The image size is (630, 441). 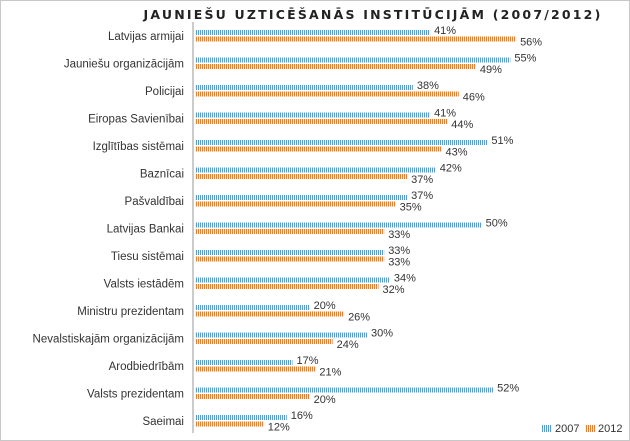 What do you see at coordinates (422, 196) in the screenshot?
I see `data-label-2007: 37%` at bounding box center [422, 196].